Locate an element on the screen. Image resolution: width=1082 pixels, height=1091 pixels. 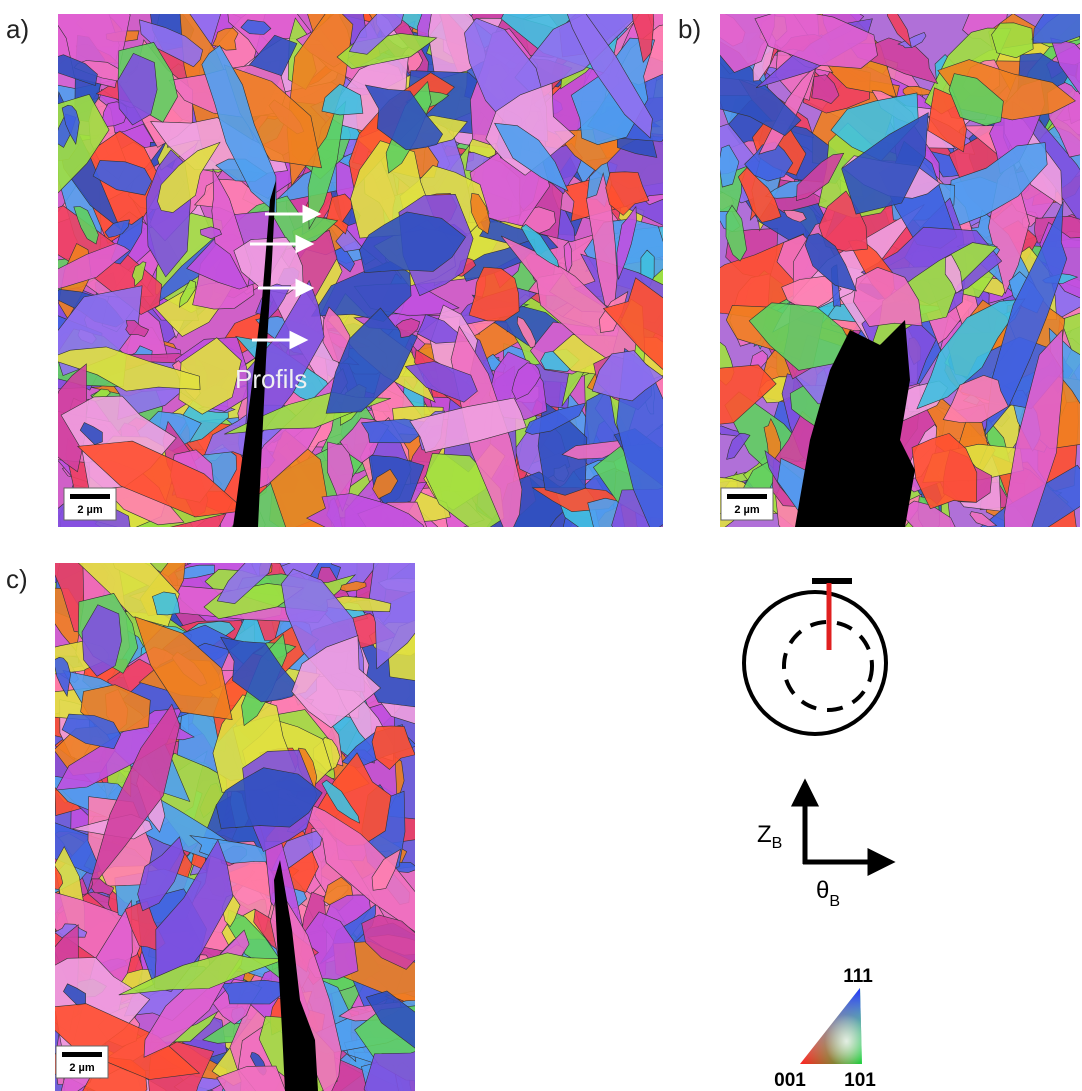
symbol: θ is located at coordinates (822, 890).